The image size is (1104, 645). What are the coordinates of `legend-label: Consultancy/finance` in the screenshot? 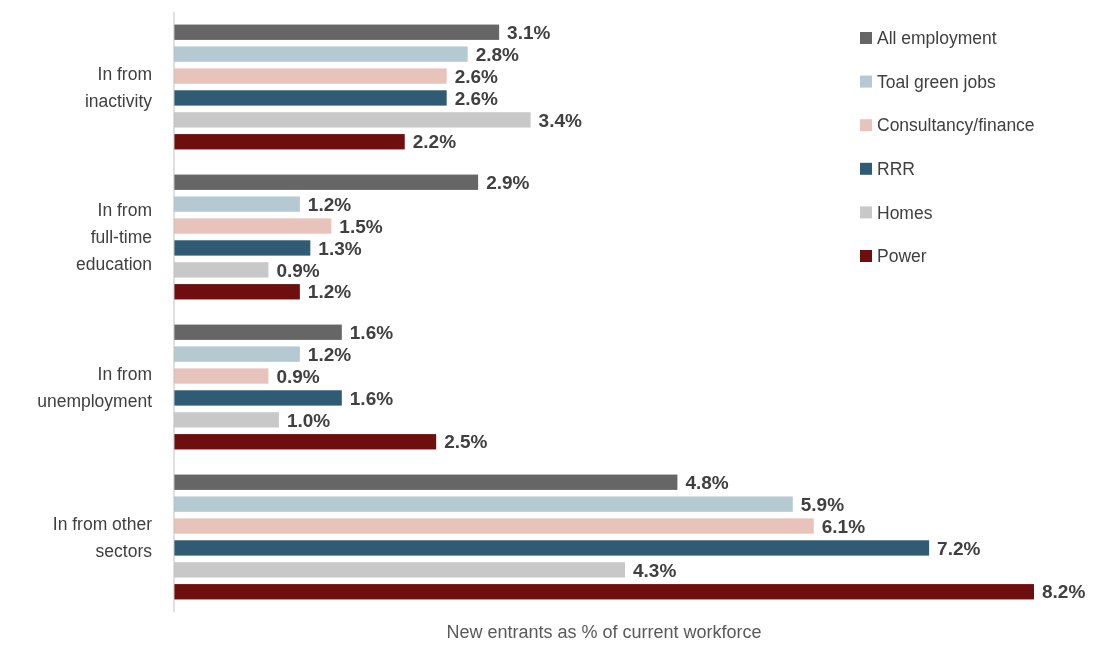 It's located at (956, 125).